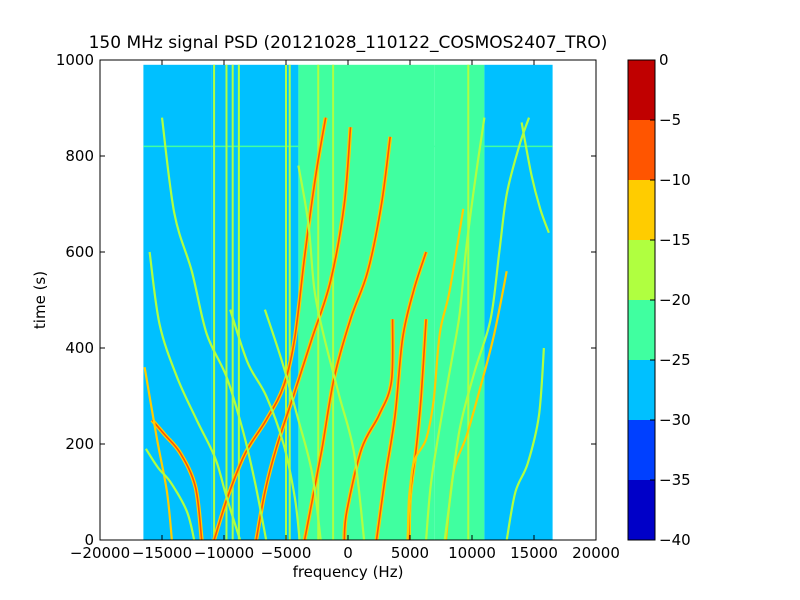  What do you see at coordinates (40, 300) in the screenshot?
I see `y-axis-label: time (s)` at bounding box center [40, 300].